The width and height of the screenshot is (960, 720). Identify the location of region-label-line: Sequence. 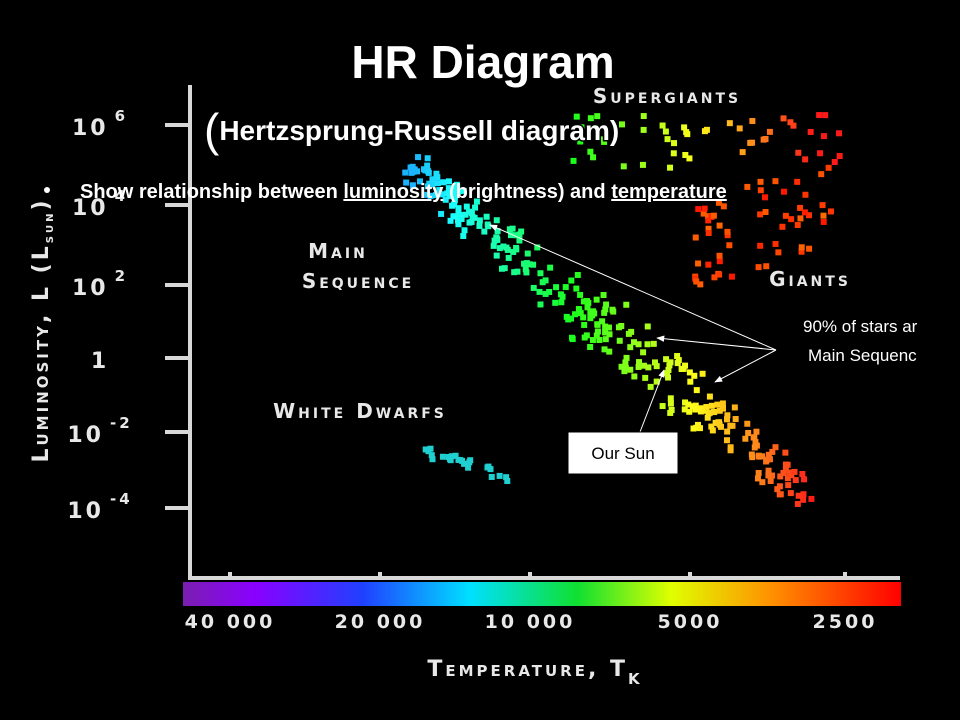
(358, 281).